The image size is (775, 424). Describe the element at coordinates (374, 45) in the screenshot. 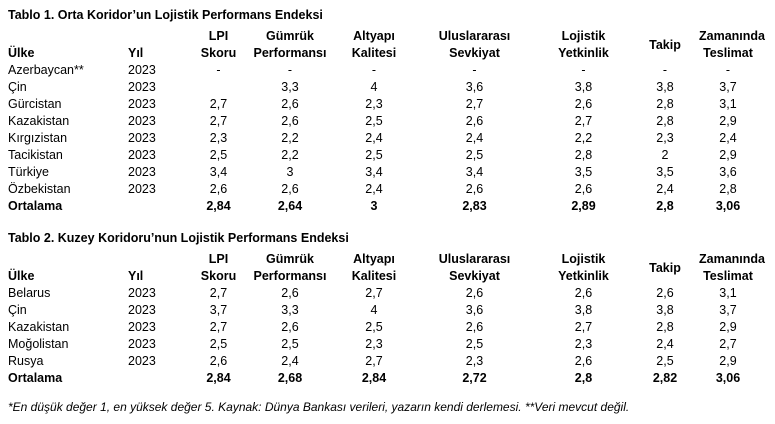

I see `header-cell: Altyapı Kalitesi` at that location.